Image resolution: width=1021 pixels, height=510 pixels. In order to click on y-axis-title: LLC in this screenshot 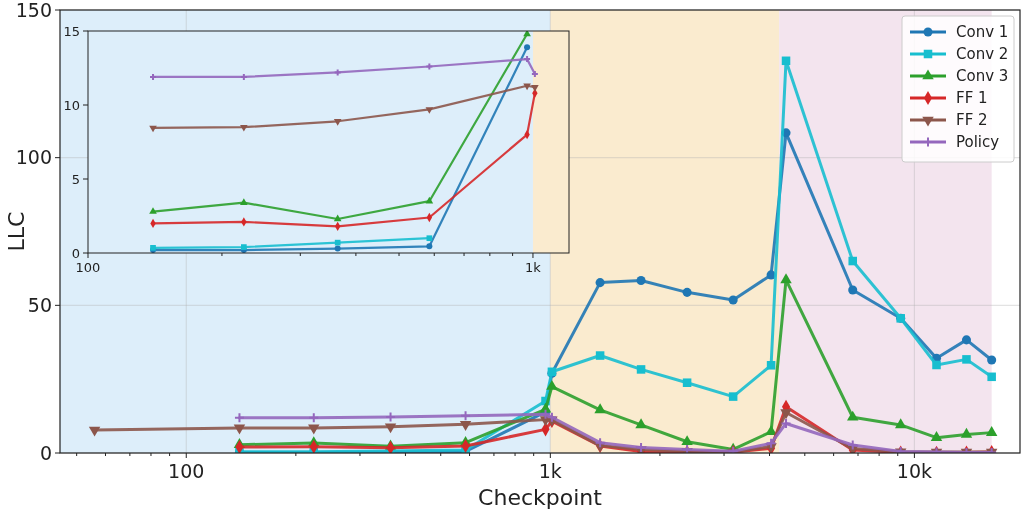, I will do `click(16, 231)`.